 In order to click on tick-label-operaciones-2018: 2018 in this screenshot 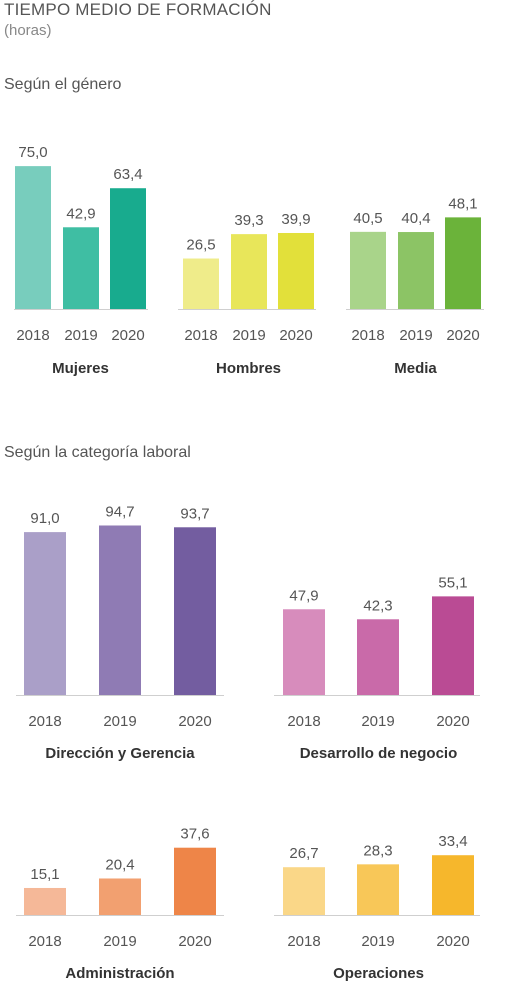, I will do `click(303, 941)`.